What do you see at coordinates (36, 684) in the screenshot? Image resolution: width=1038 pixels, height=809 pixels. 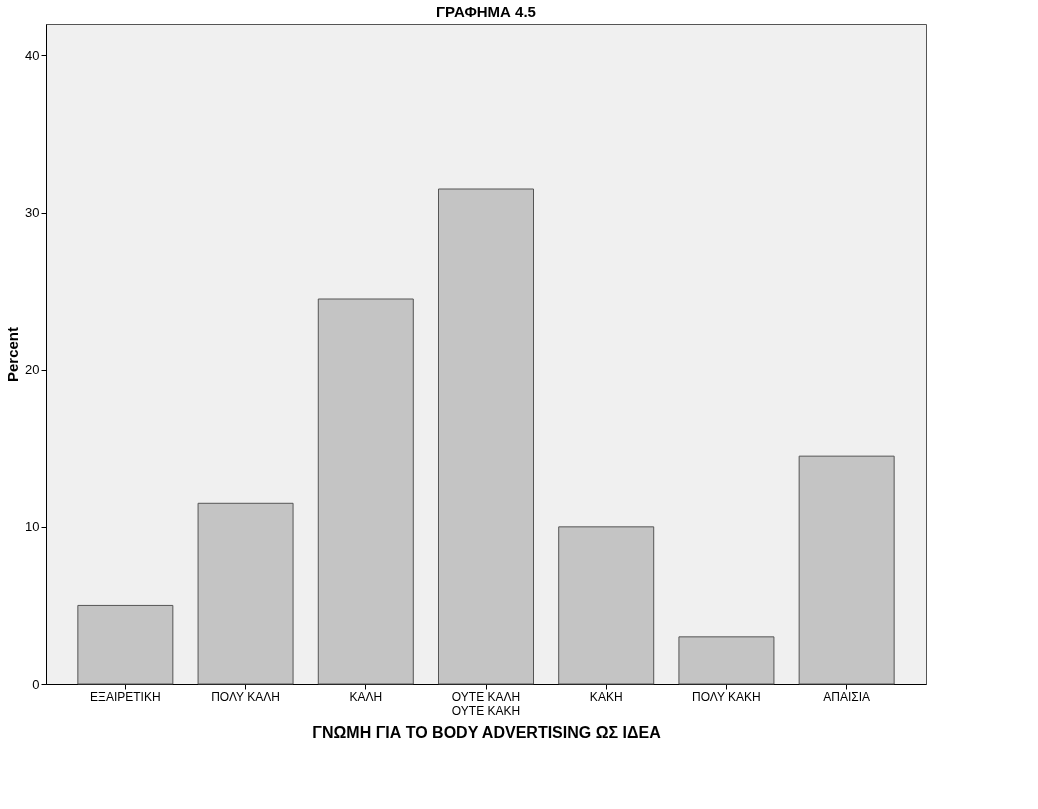 I see `y-tick-label: 0` at bounding box center [36, 684].